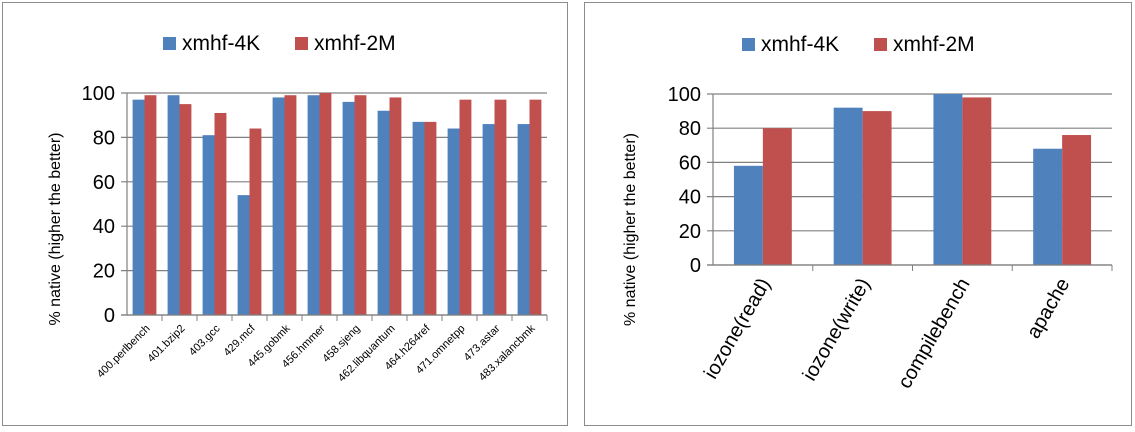 This screenshot has height=432, width=1135. What do you see at coordinates (1049, 309) in the screenshot?
I see `x-category-label: apache` at bounding box center [1049, 309].